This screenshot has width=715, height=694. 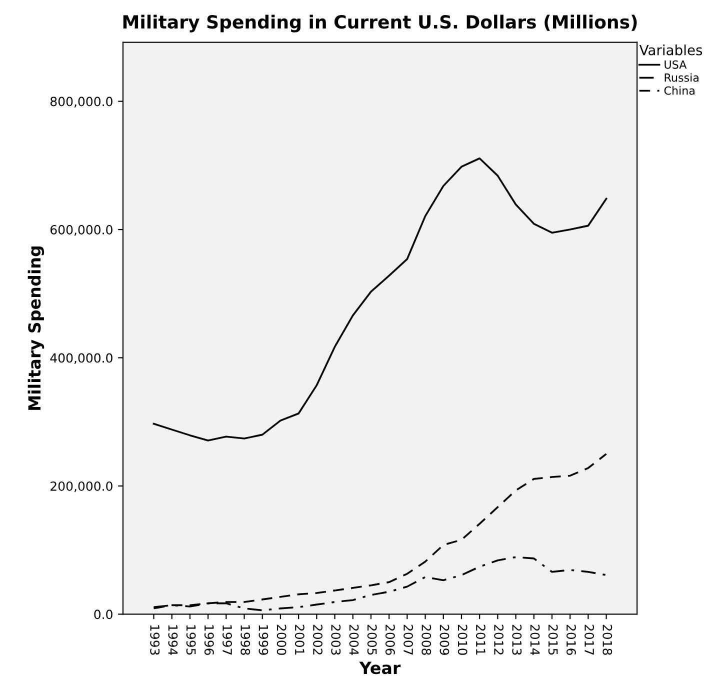 What do you see at coordinates (380, 668) in the screenshot?
I see `x-axis-title: Year` at bounding box center [380, 668].